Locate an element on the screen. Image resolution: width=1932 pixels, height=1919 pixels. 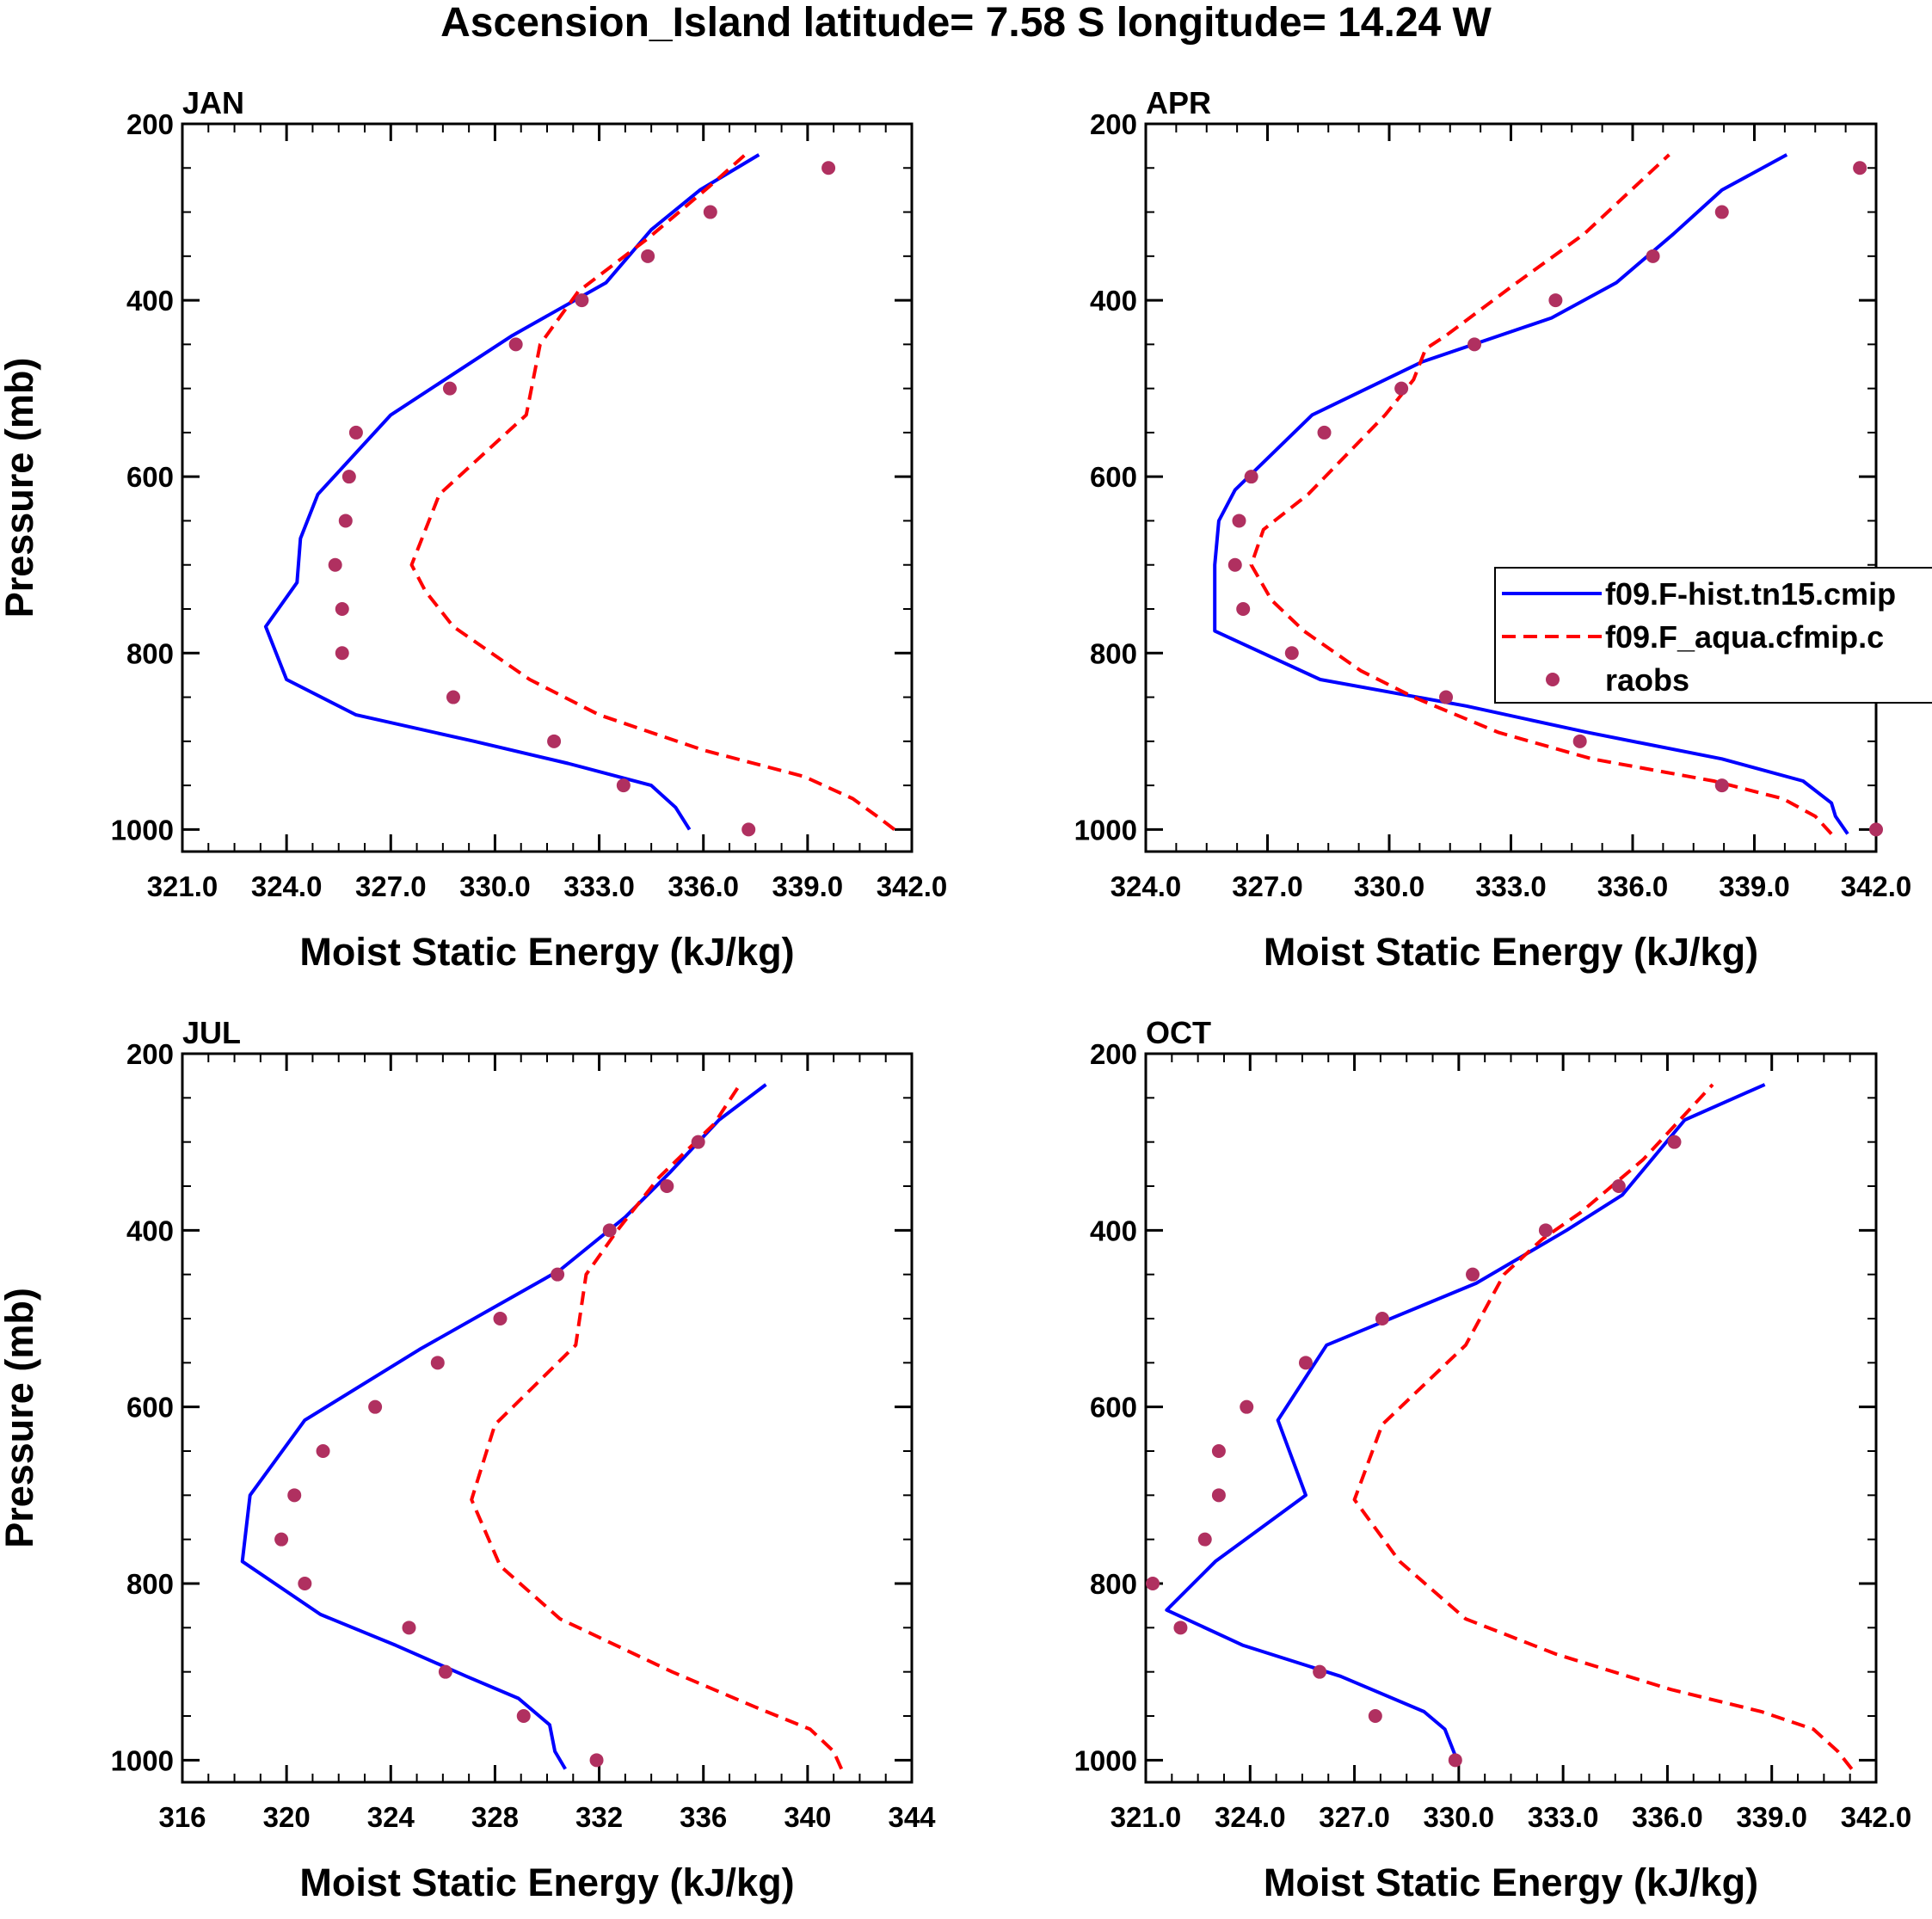
legend-label: f09.F_aqua.cfmip.c is located at coordinates (1744, 637).